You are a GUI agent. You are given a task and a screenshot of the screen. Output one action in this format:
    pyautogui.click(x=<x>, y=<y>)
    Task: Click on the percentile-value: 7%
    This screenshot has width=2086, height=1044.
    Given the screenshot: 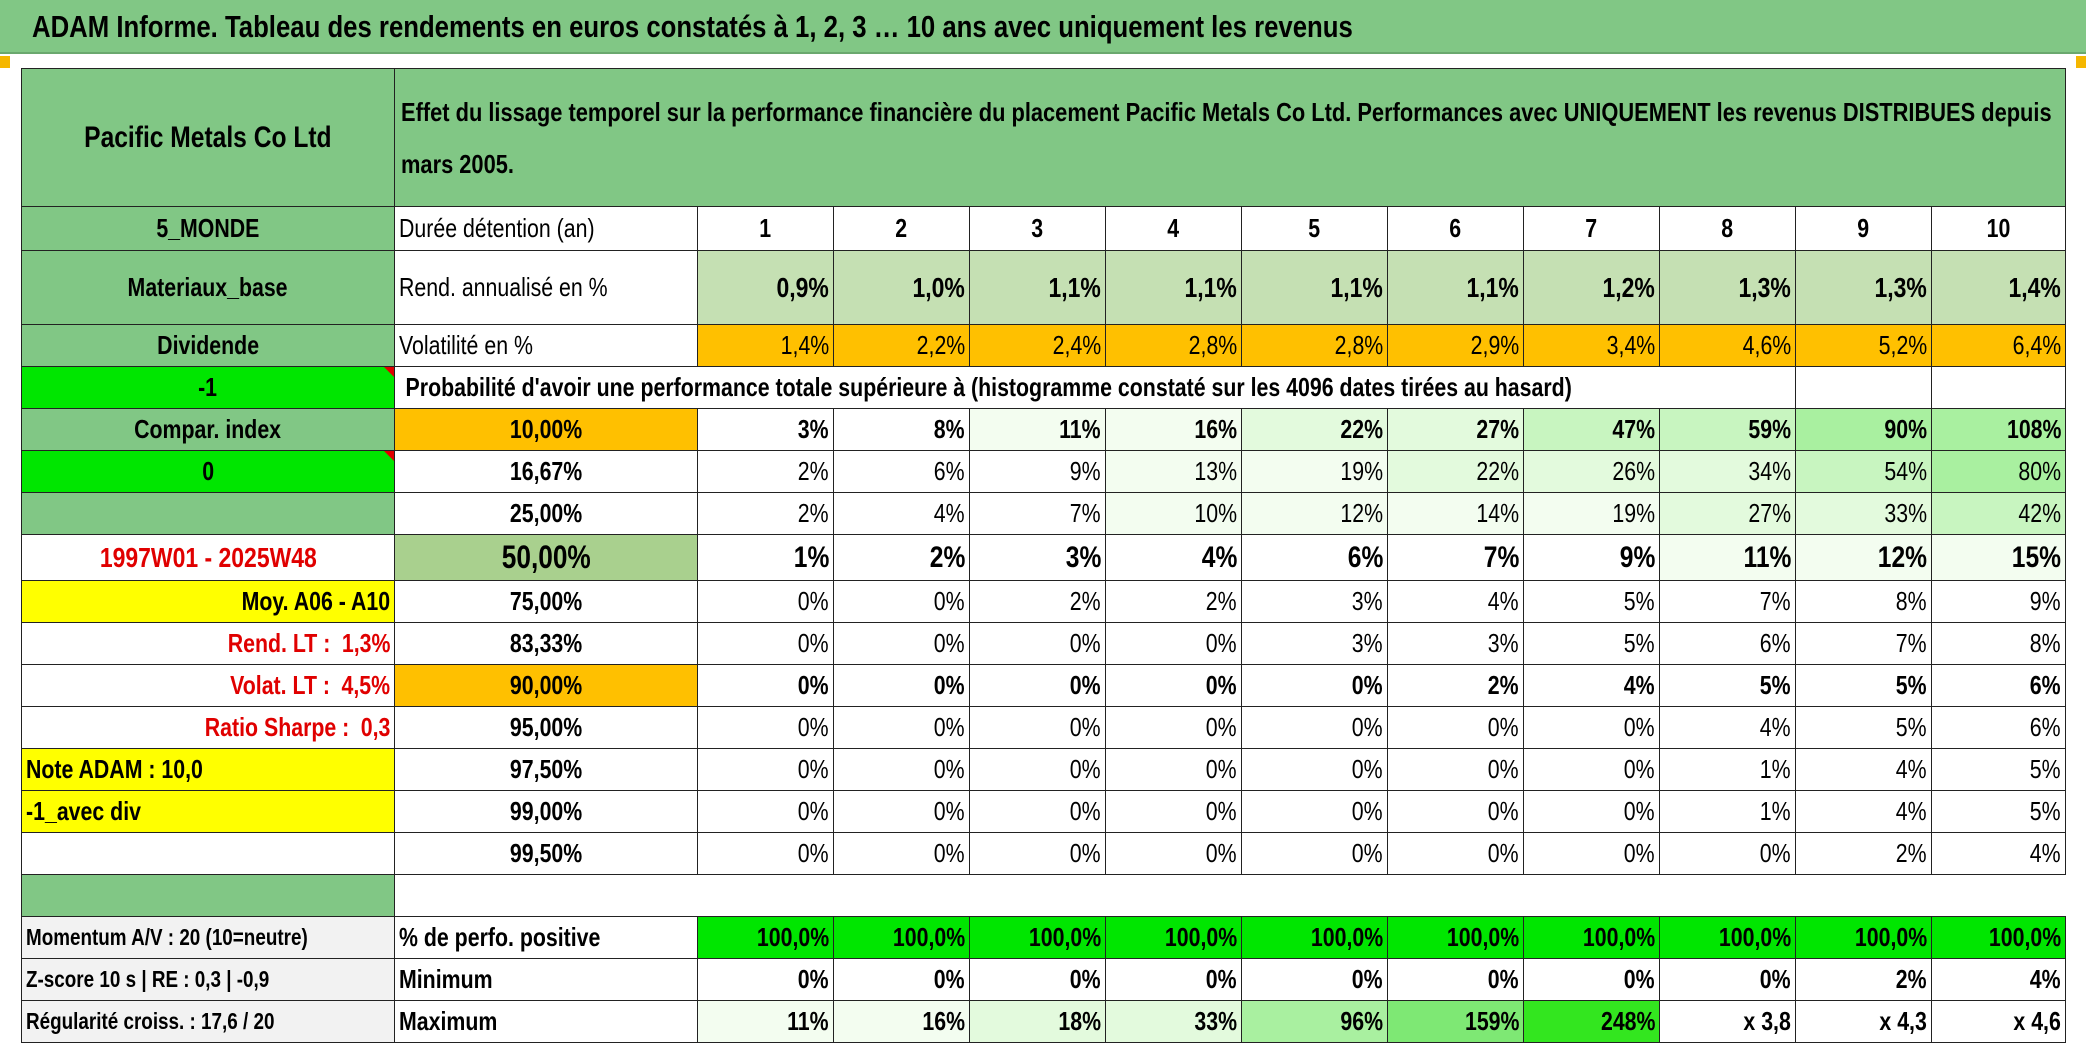 What is the action you would take?
    pyautogui.click(x=1775, y=601)
    